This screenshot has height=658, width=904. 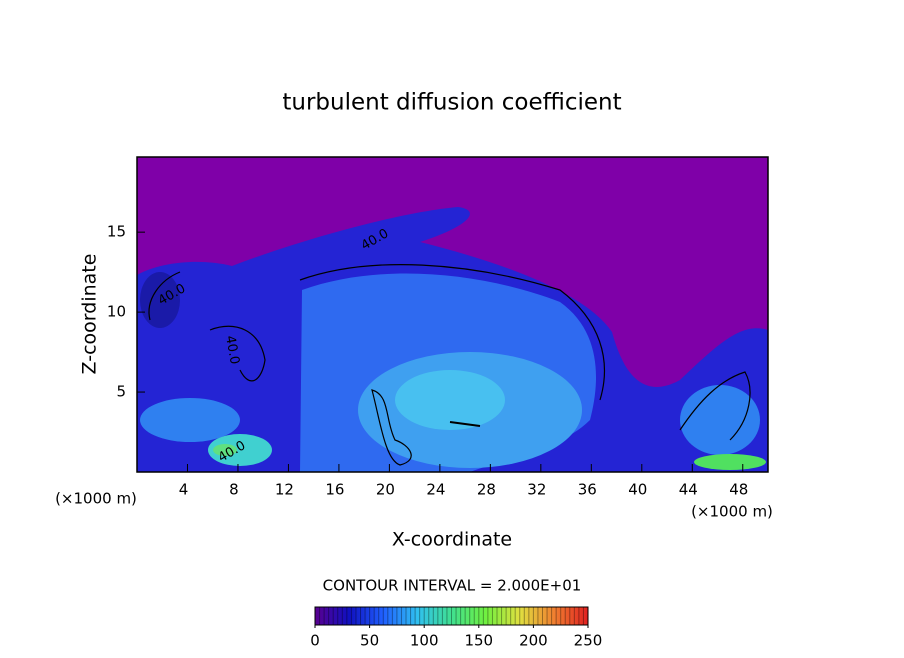 What do you see at coordinates (452, 540) in the screenshot?
I see `x-axis-label: X-coordinate` at bounding box center [452, 540].